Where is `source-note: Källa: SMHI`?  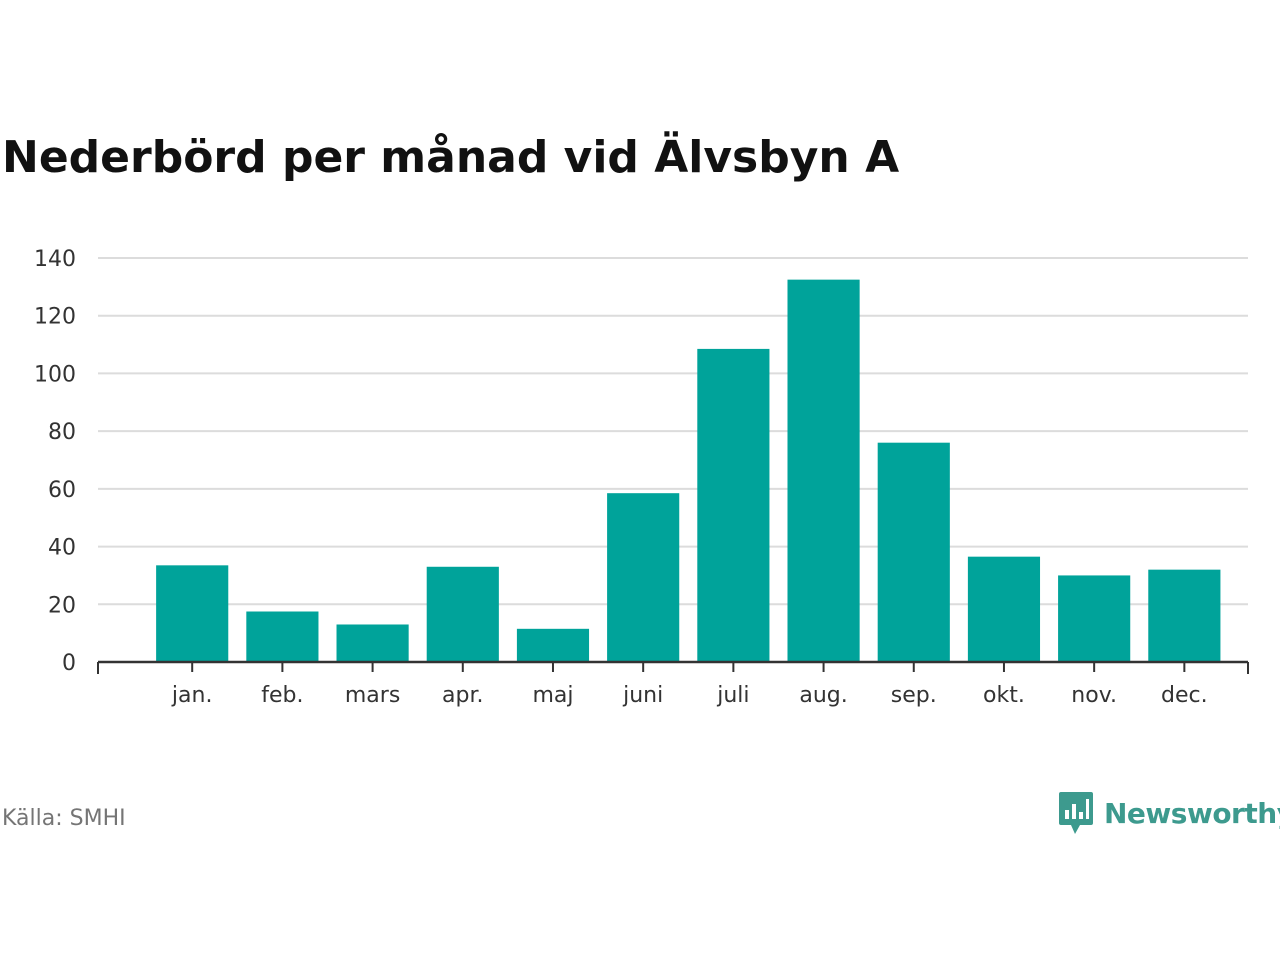 source-note: Källa: SMHI is located at coordinates (64, 818).